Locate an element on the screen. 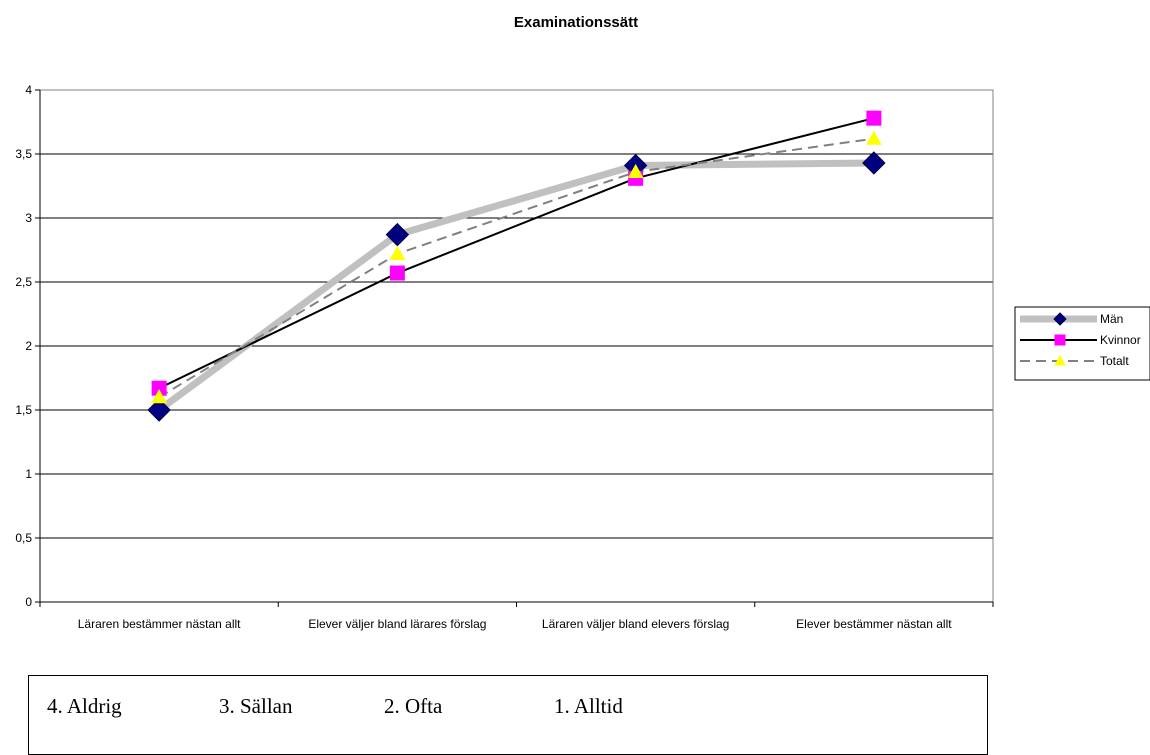 The image size is (1150, 755). y-tick-label: 4 is located at coordinates (28, 90).